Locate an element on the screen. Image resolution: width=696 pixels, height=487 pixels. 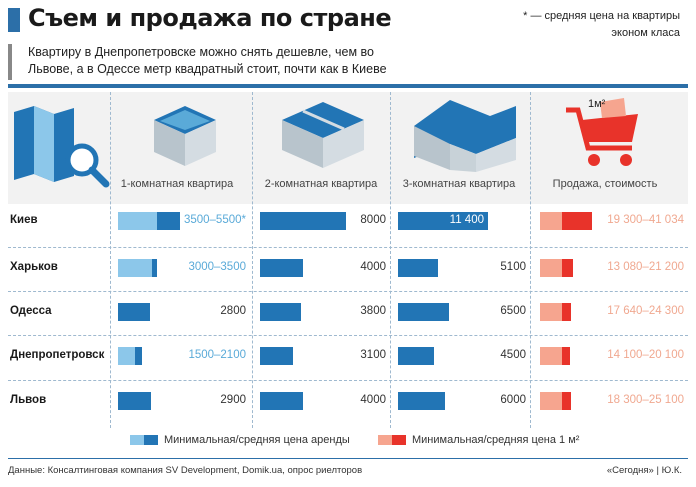
value-rent-3room: 6500 is located at coordinates (513, 311).